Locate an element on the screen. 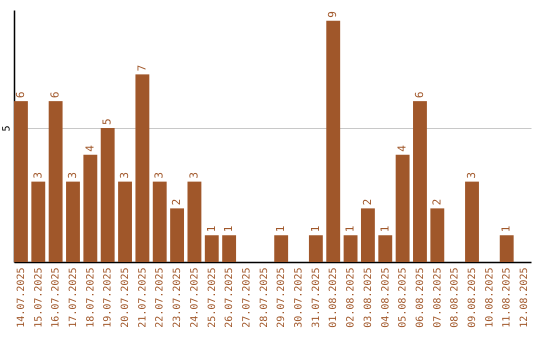  x-tick-label: 03.08.2025 is located at coordinates (368, 298).